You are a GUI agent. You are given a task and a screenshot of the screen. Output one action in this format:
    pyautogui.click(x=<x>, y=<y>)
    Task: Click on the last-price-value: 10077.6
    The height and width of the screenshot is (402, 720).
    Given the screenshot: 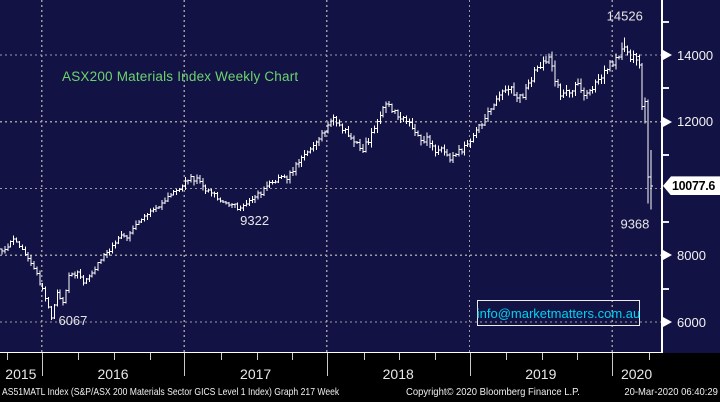 What is the action you would take?
    pyautogui.click(x=694, y=185)
    